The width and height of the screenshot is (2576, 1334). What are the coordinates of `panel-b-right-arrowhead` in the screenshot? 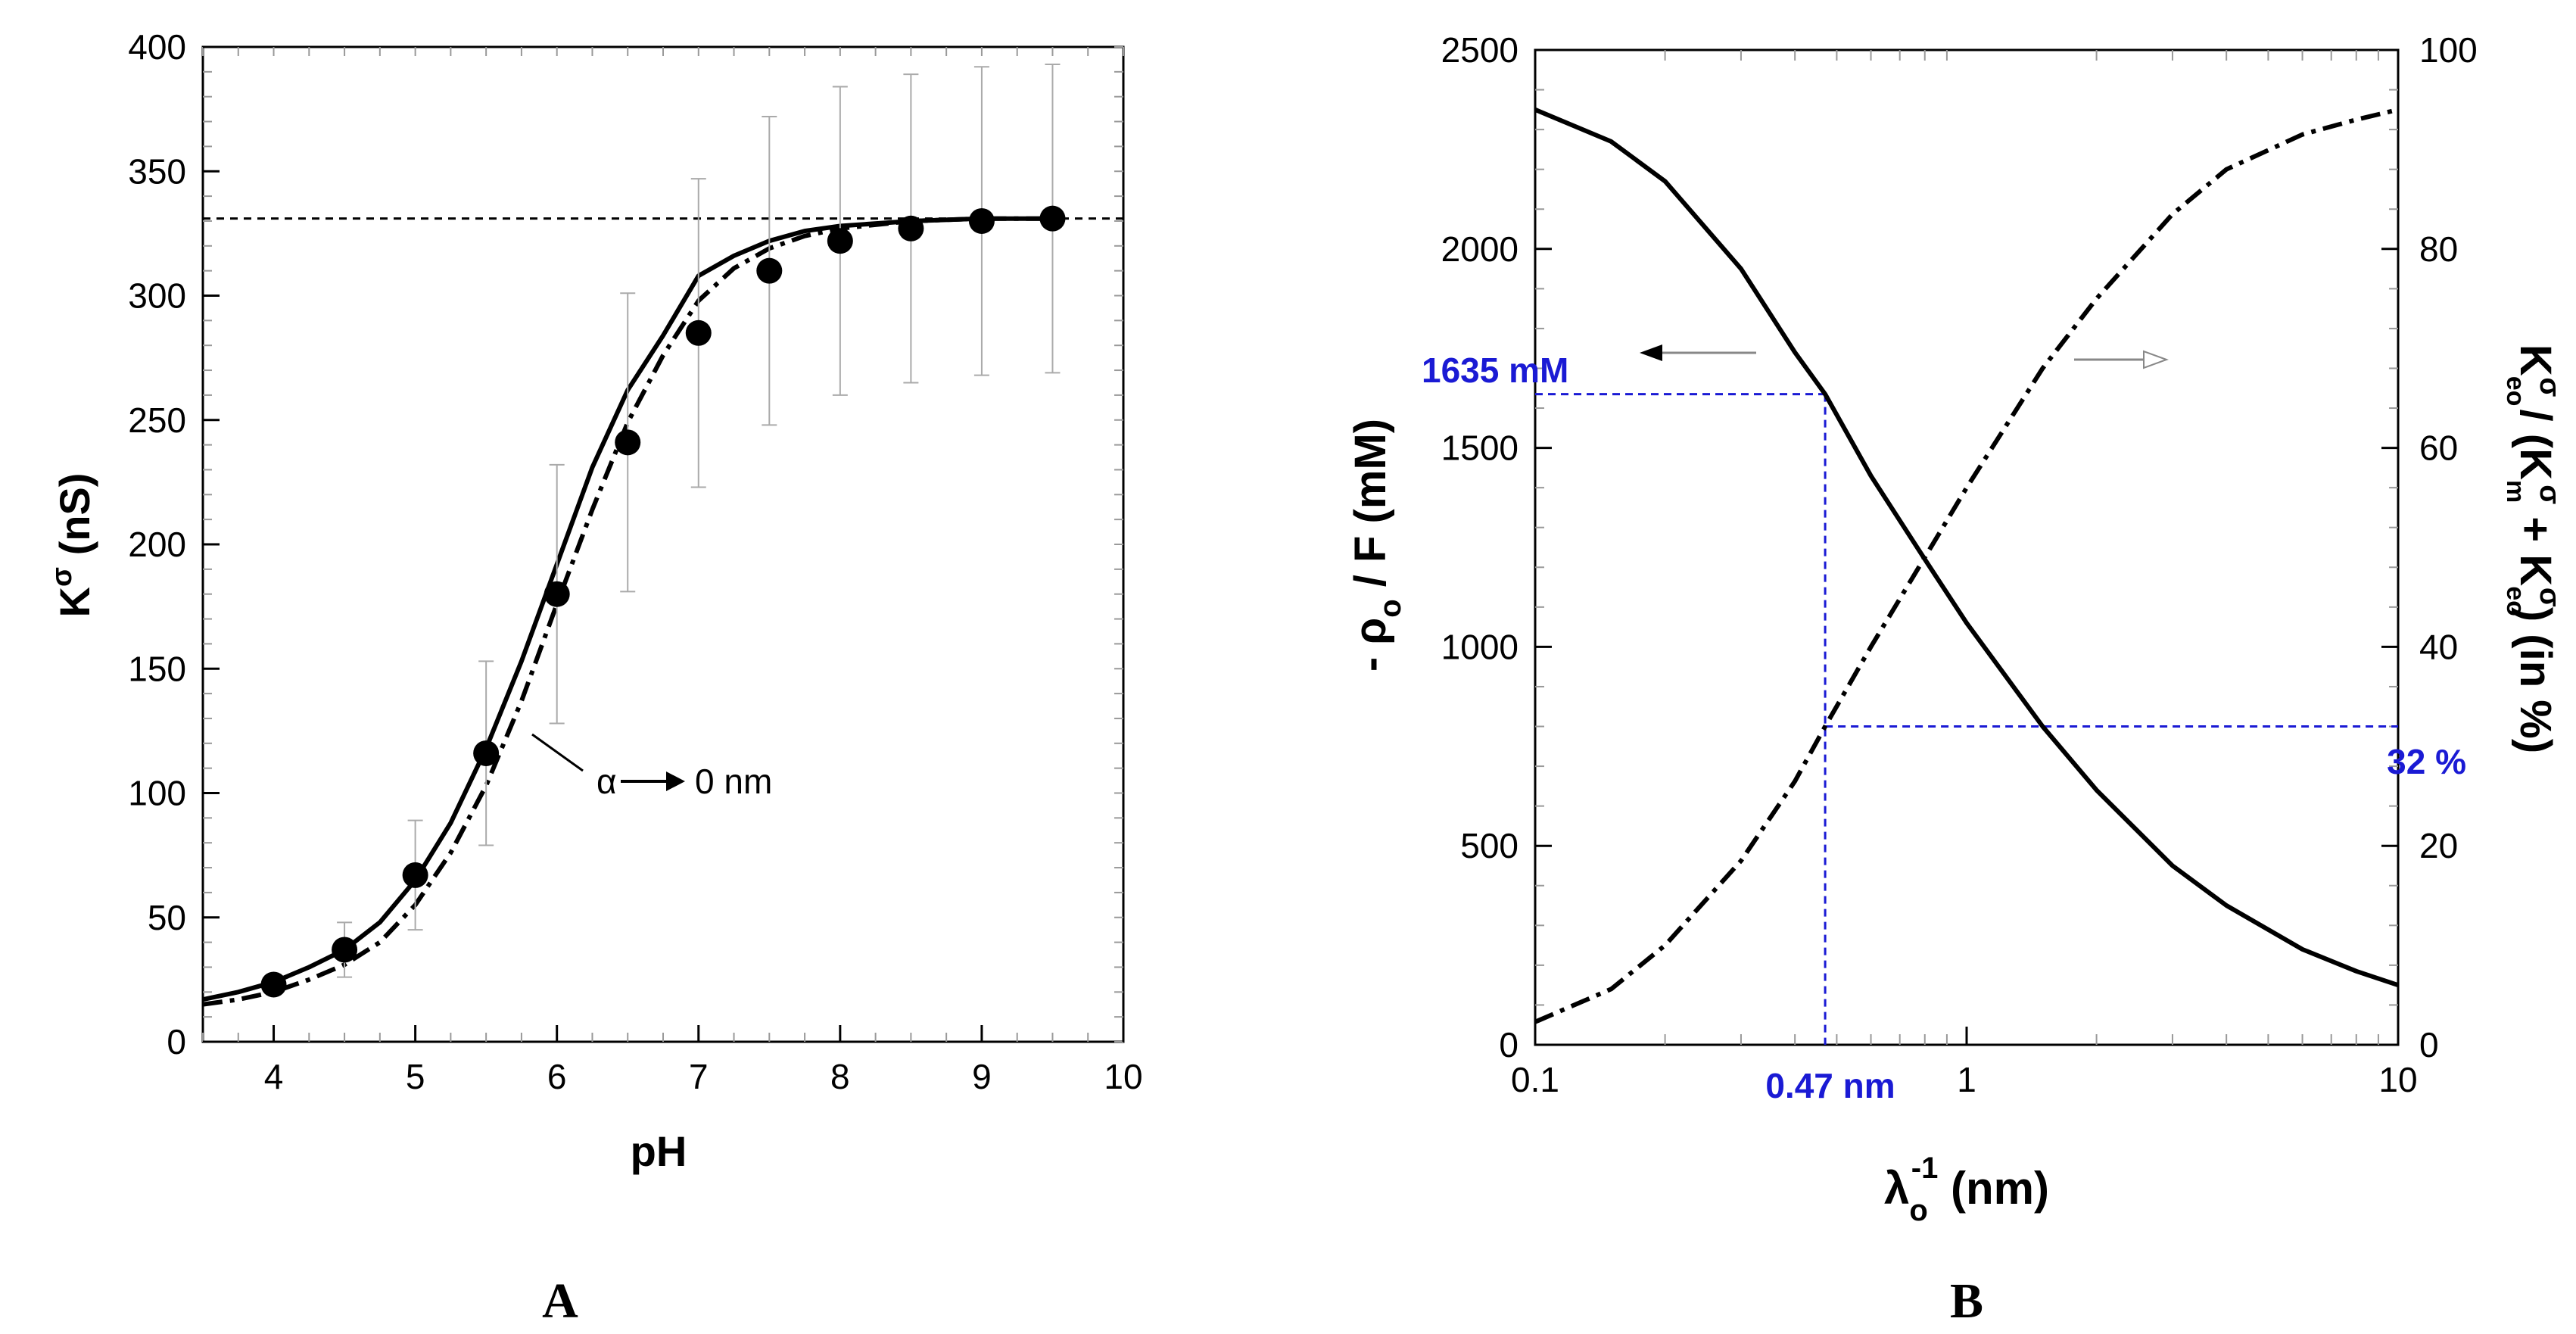 It's located at (2156, 359).